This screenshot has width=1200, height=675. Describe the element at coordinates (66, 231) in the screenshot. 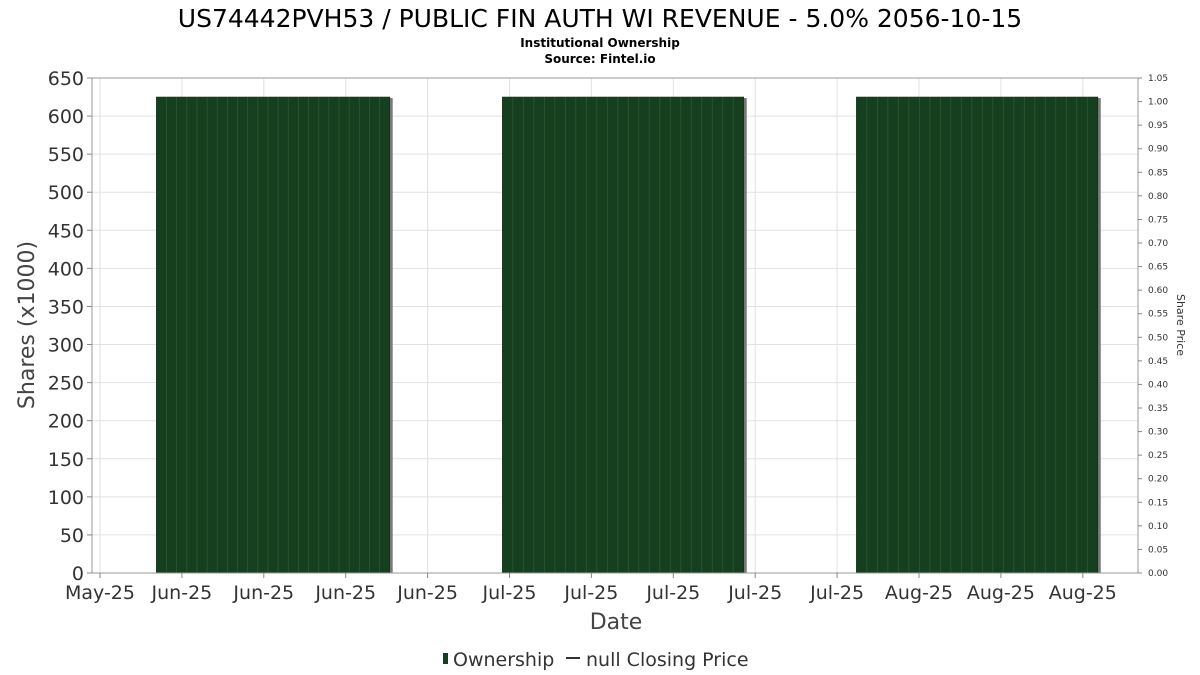

I see `y-tick-label: 450` at that location.